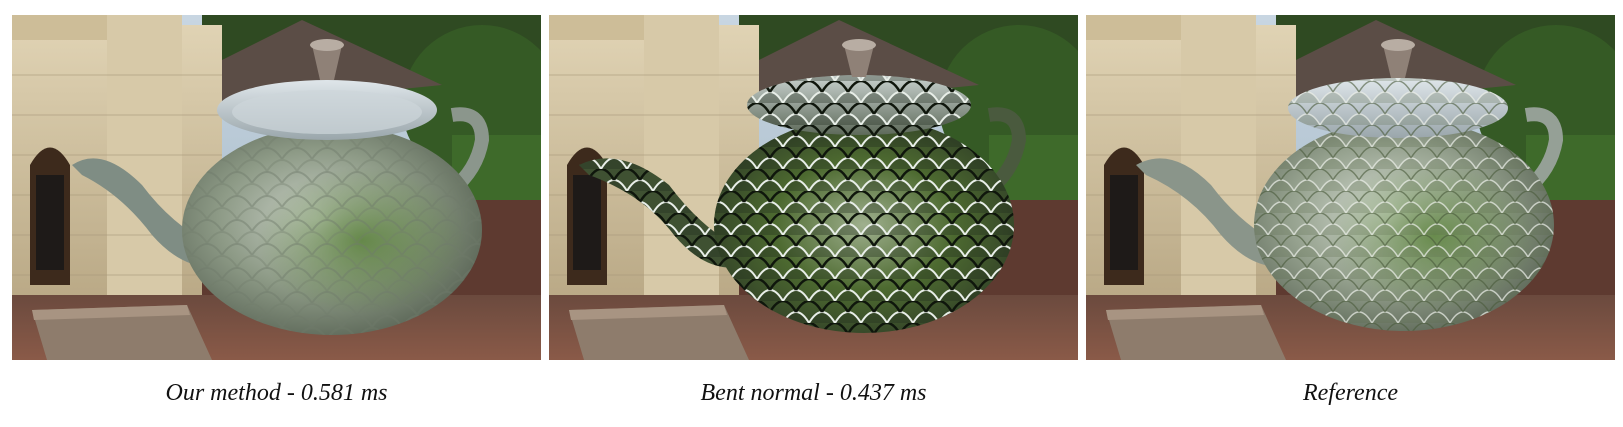  I want to click on caption-our-method: Our method - 0.581 ms, so click(276, 393).